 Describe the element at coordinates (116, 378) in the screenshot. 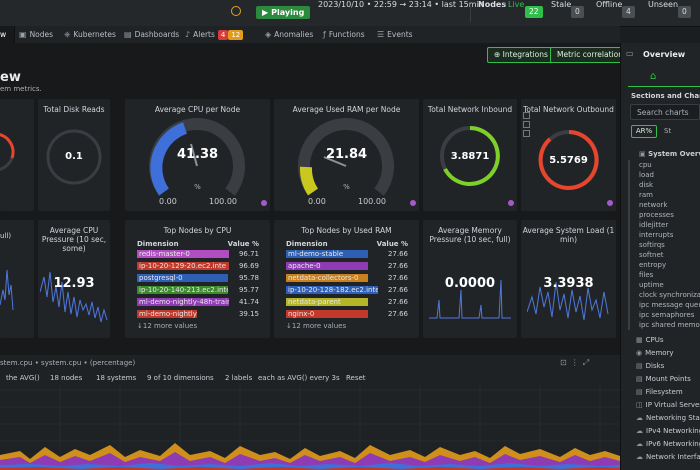

I see `systems-filter: 18 systems` at that location.